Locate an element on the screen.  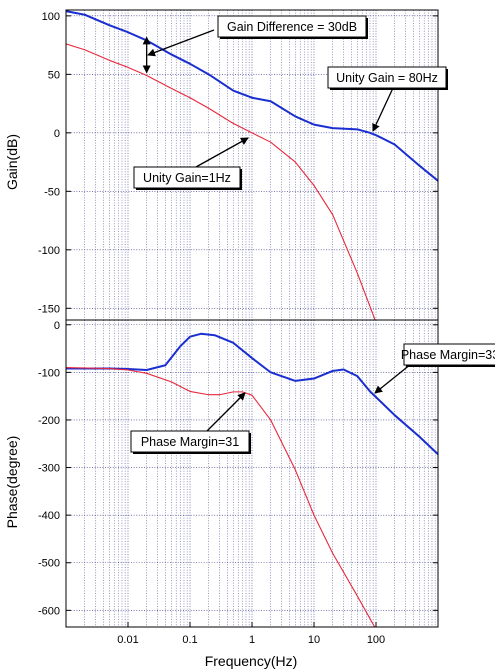
annotation-callout: Phase Margin=31 is located at coordinates (190, 423).